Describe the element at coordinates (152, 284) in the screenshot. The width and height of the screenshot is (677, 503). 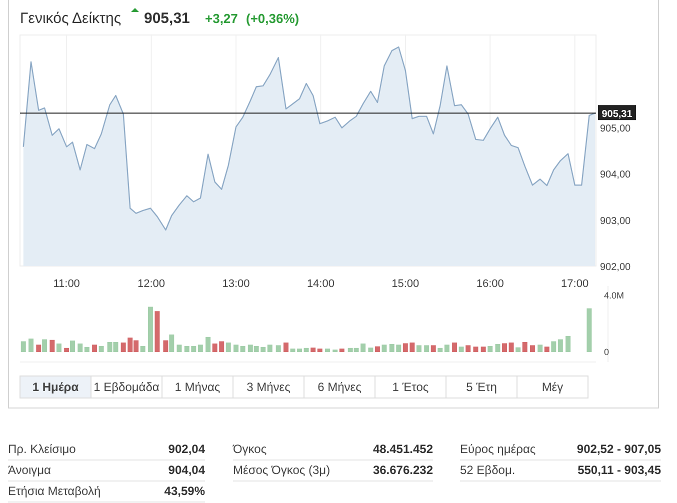
I see `x-tick-label: 12:00` at that location.